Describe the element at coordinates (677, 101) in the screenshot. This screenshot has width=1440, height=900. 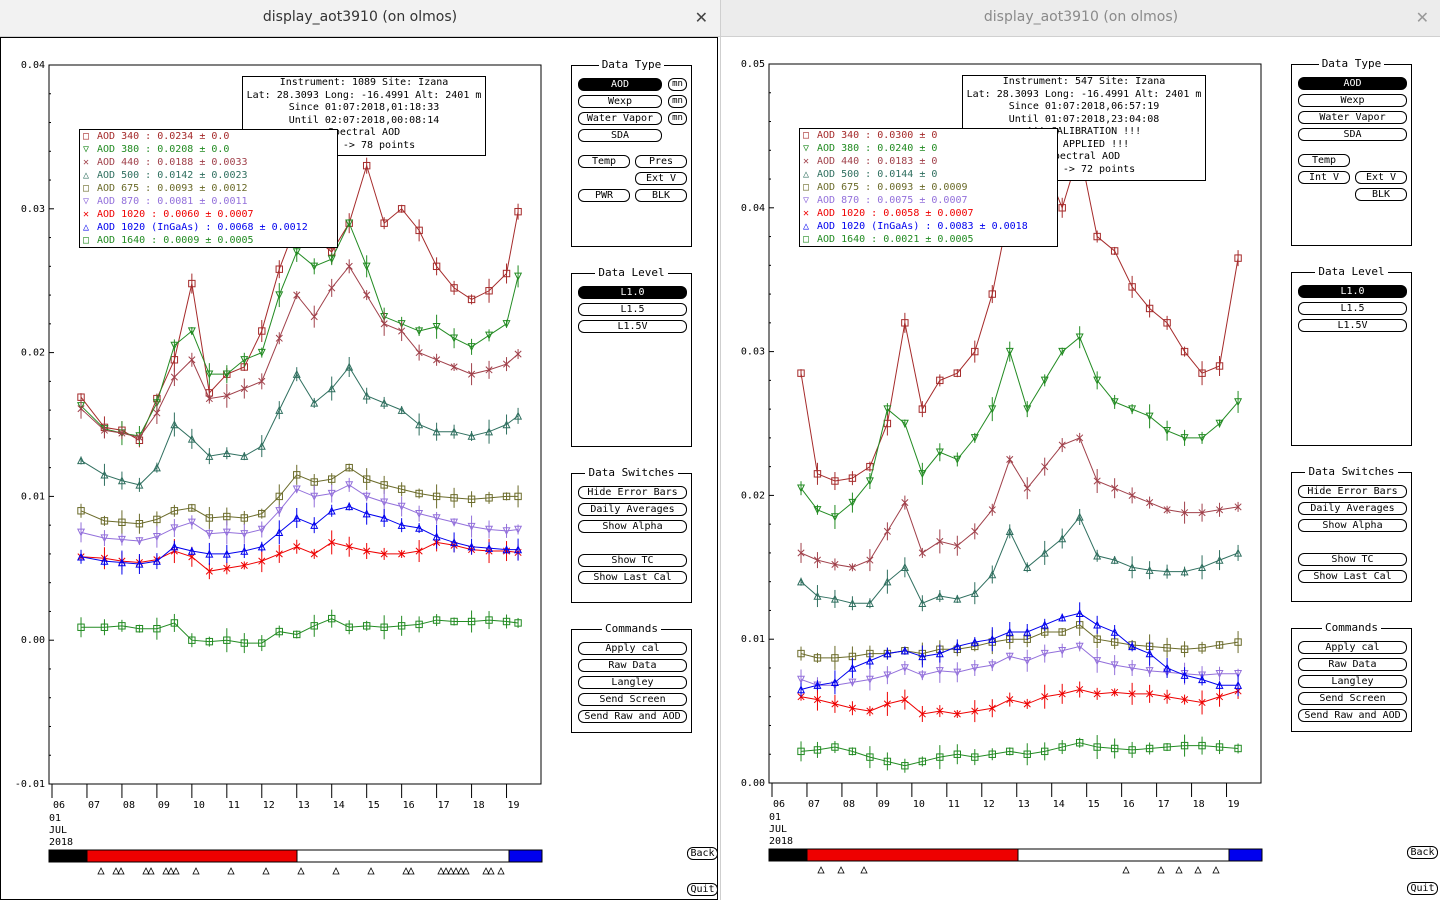
I see `wexp-mn-button: mn` at that location.